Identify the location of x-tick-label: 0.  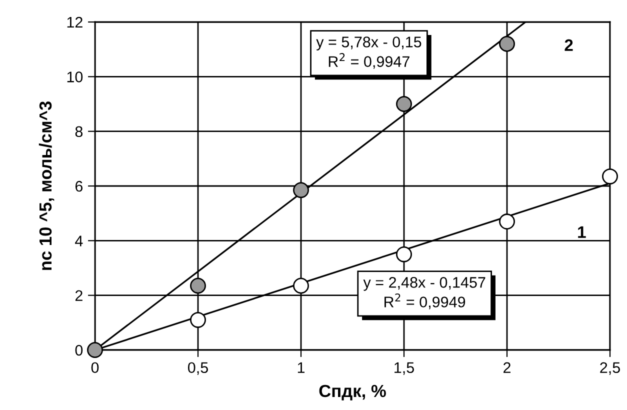
(95, 368).